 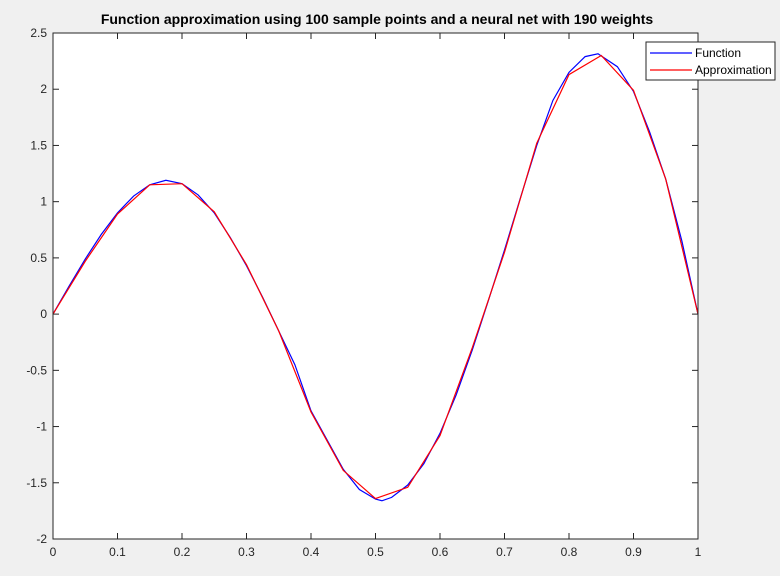 What do you see at coordinates (36, 370) in the screenshot?
I see `y-tick-label: -0.5` at bounding box center [36, 370].